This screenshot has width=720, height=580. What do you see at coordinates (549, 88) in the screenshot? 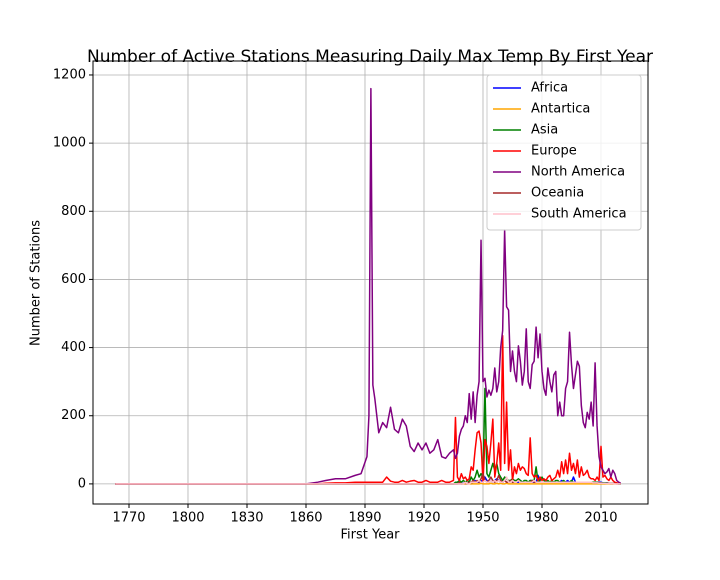
I see `legend-label: Africa` at bounding box center [549, 88].